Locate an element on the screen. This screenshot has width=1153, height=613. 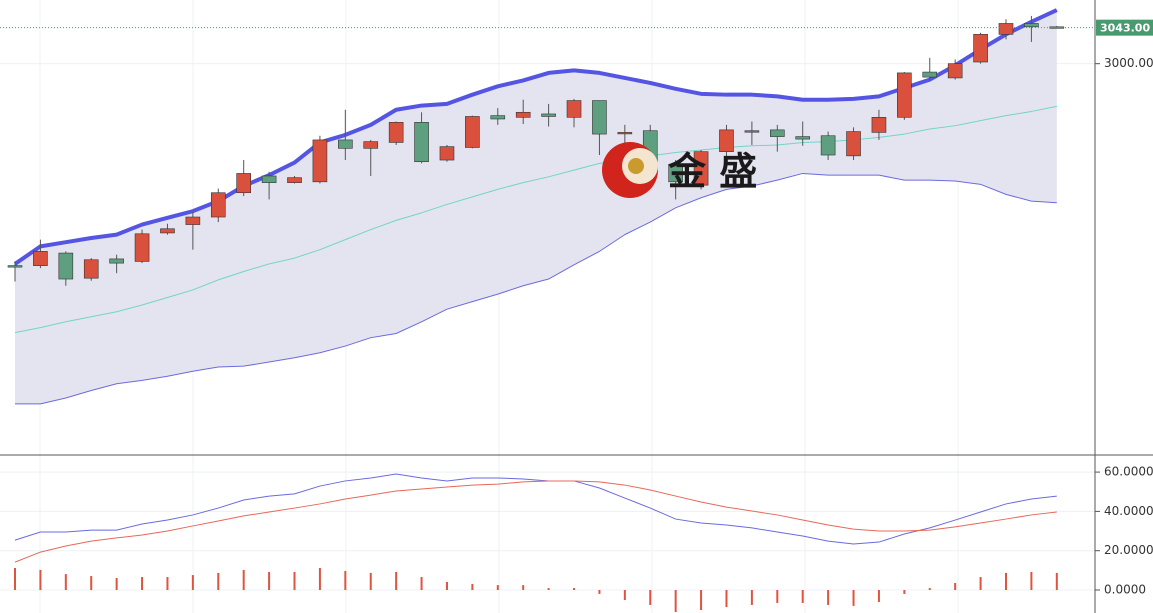
last-price-label: 3043.00 is located at coordinates (1125, 28).